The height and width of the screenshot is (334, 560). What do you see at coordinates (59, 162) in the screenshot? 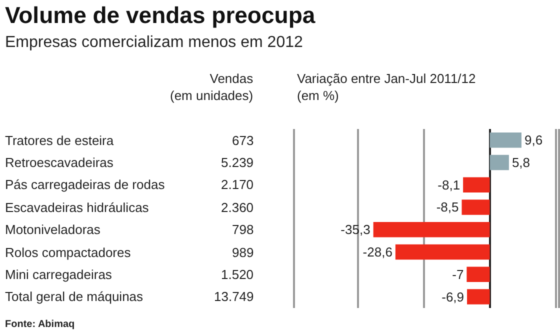
I see `y-tick-label: Retroescavadeiras` at bounding box center [59, 162].